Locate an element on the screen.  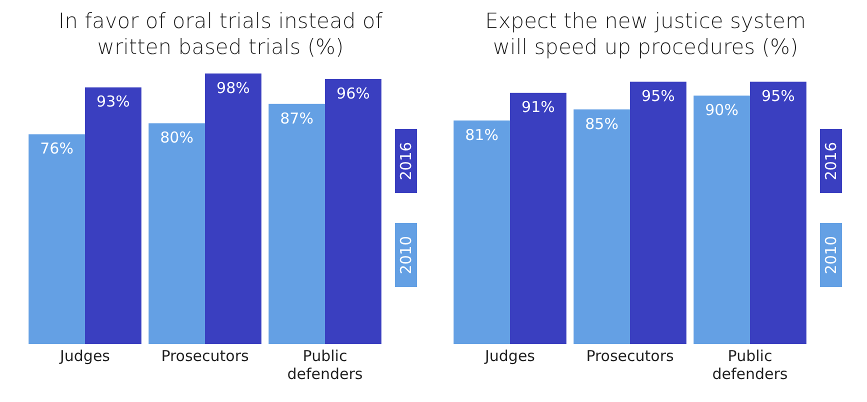
chart-title: In favor of oral trials instead of written based trials (%) is located at coordinates (220, 34).